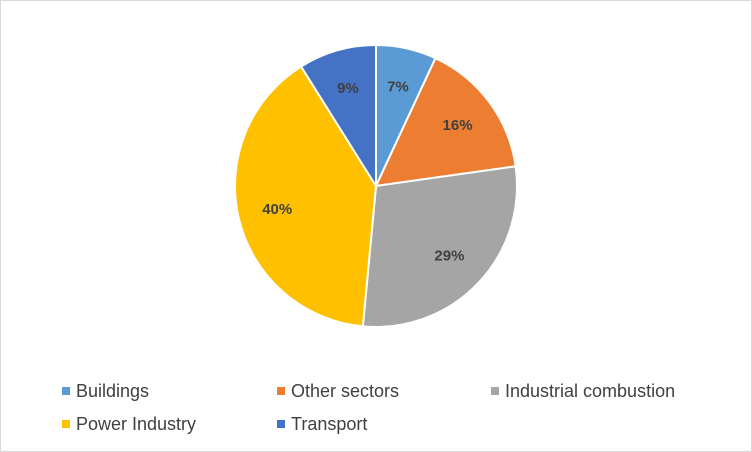 The width and height of the screenshot is (752, 452). I want to click on data-label-power-industry: 40%, so click(277, 209).